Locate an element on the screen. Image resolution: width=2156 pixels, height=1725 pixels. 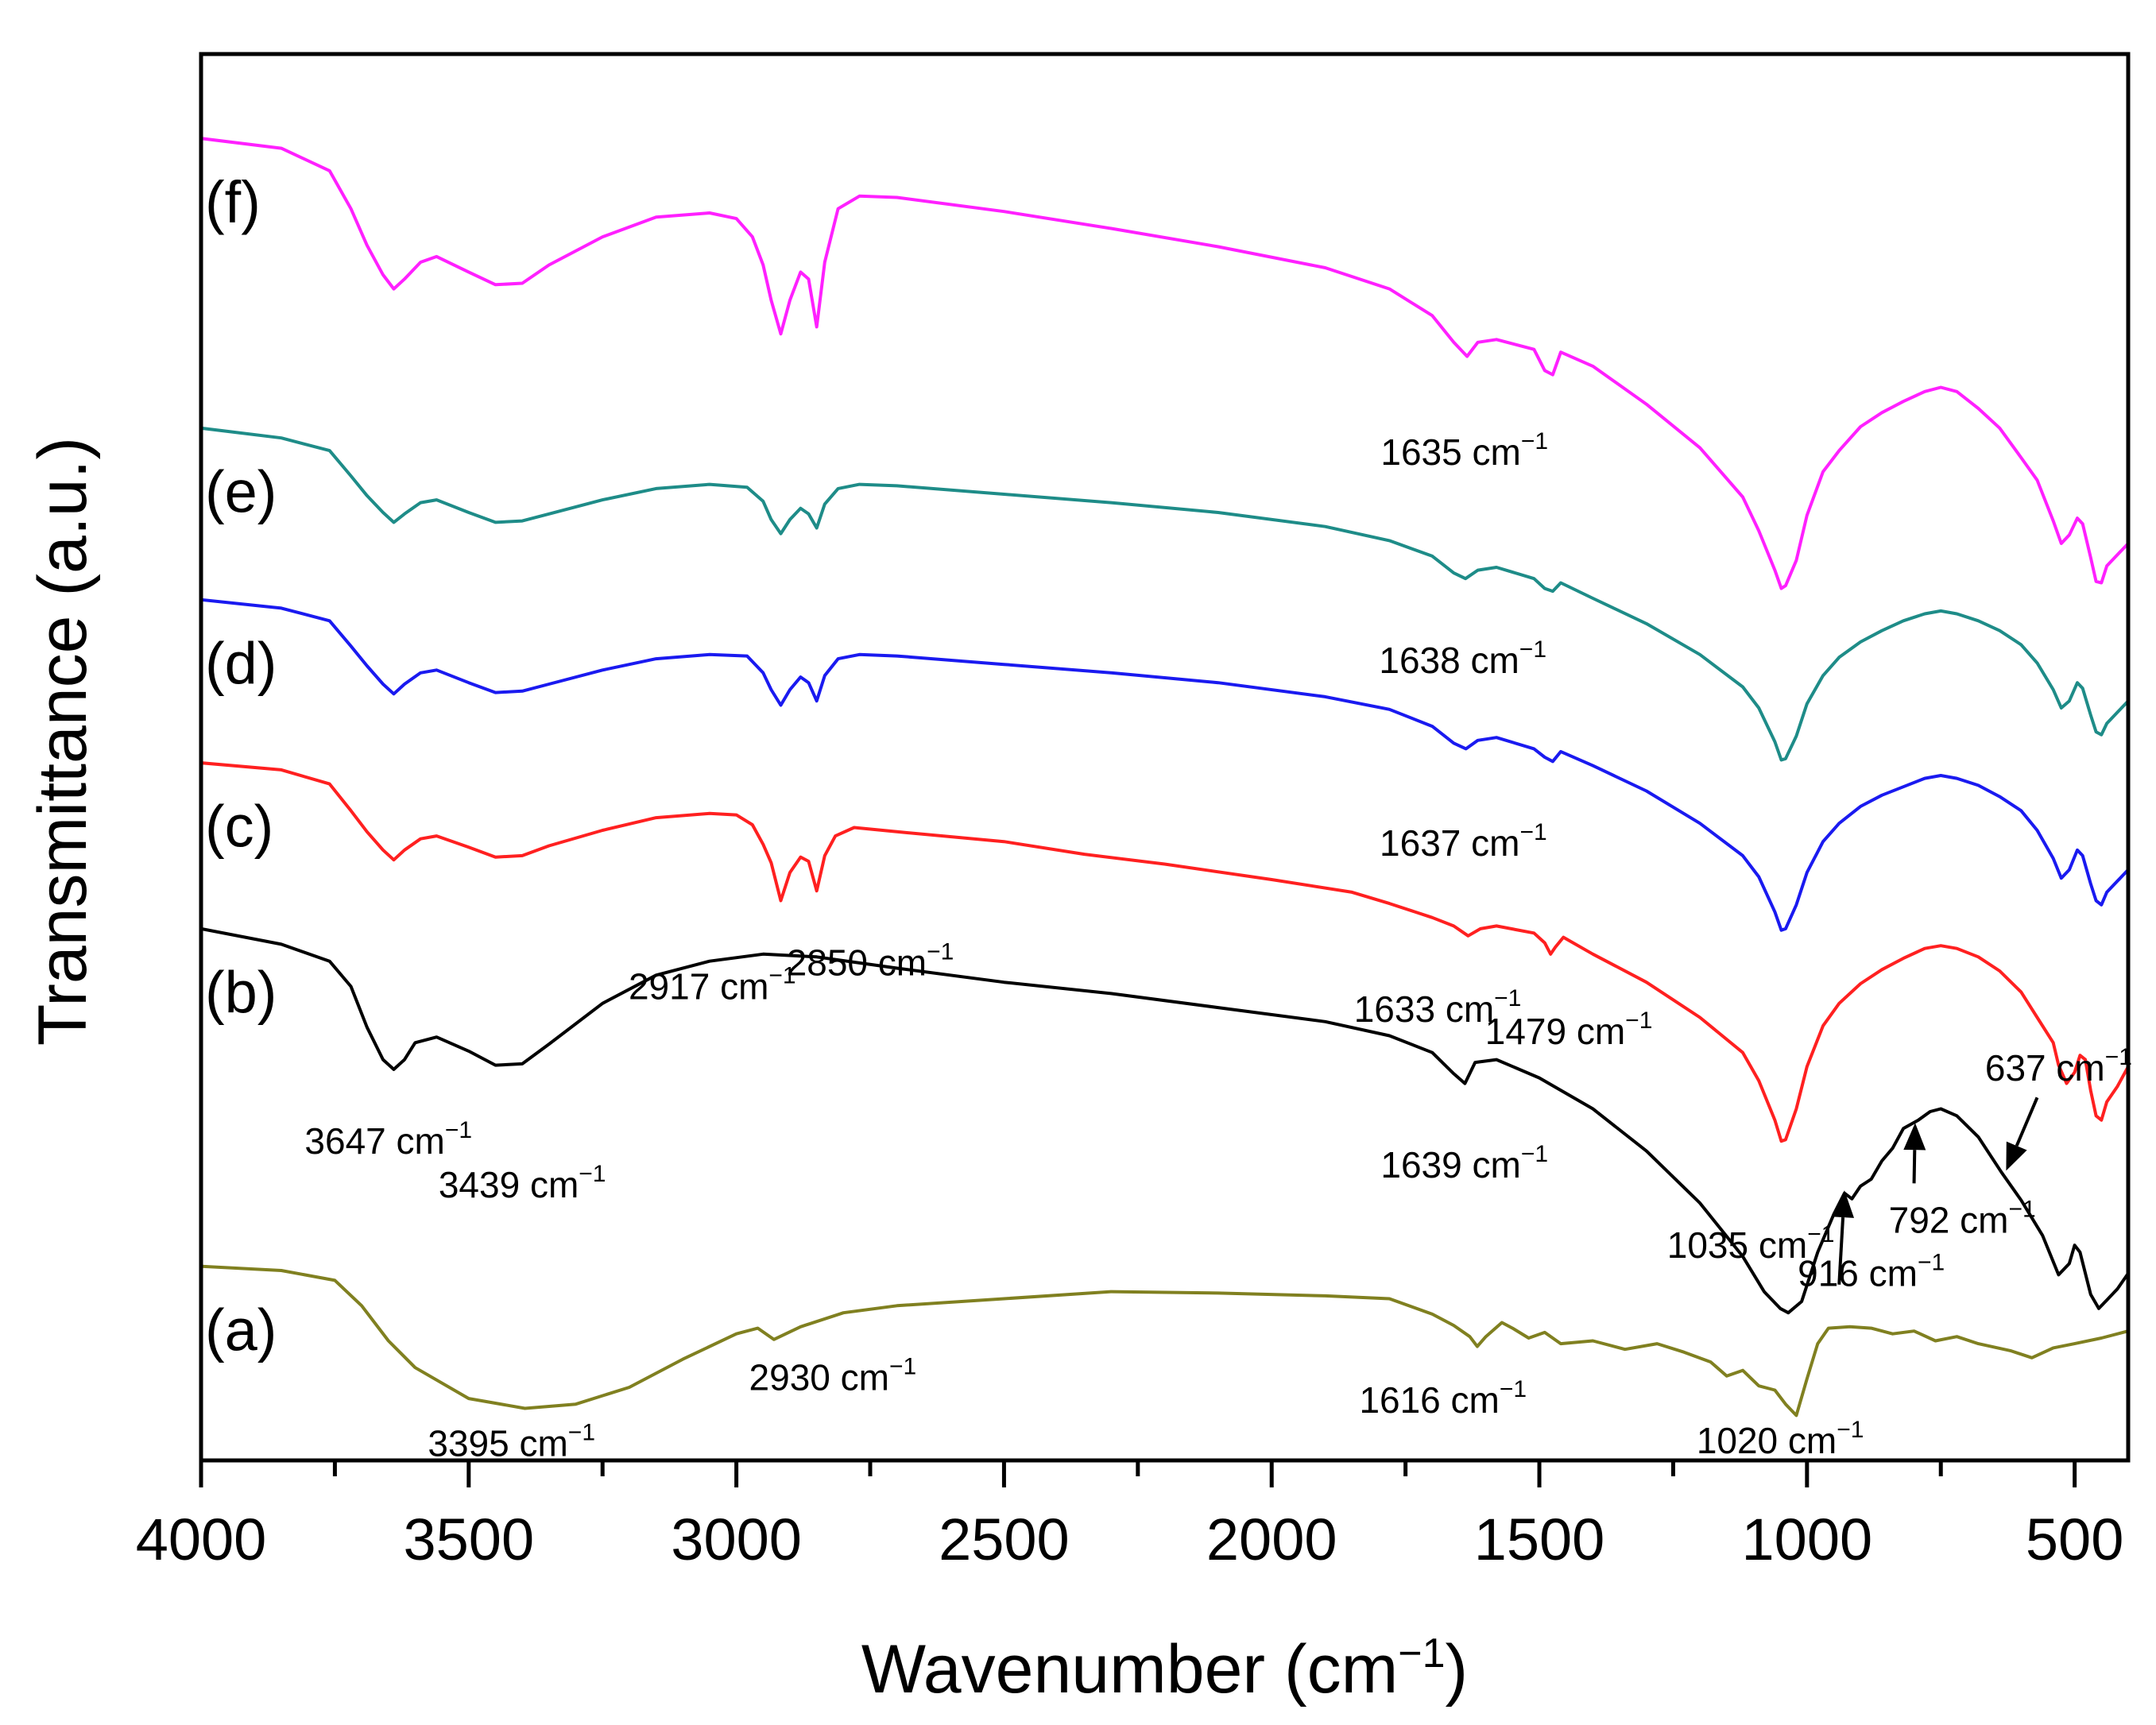
x-axis-ticks: 4000 3500 3000 2500 2000 1500 1000 500 is located at coordinates (1129, 1516).